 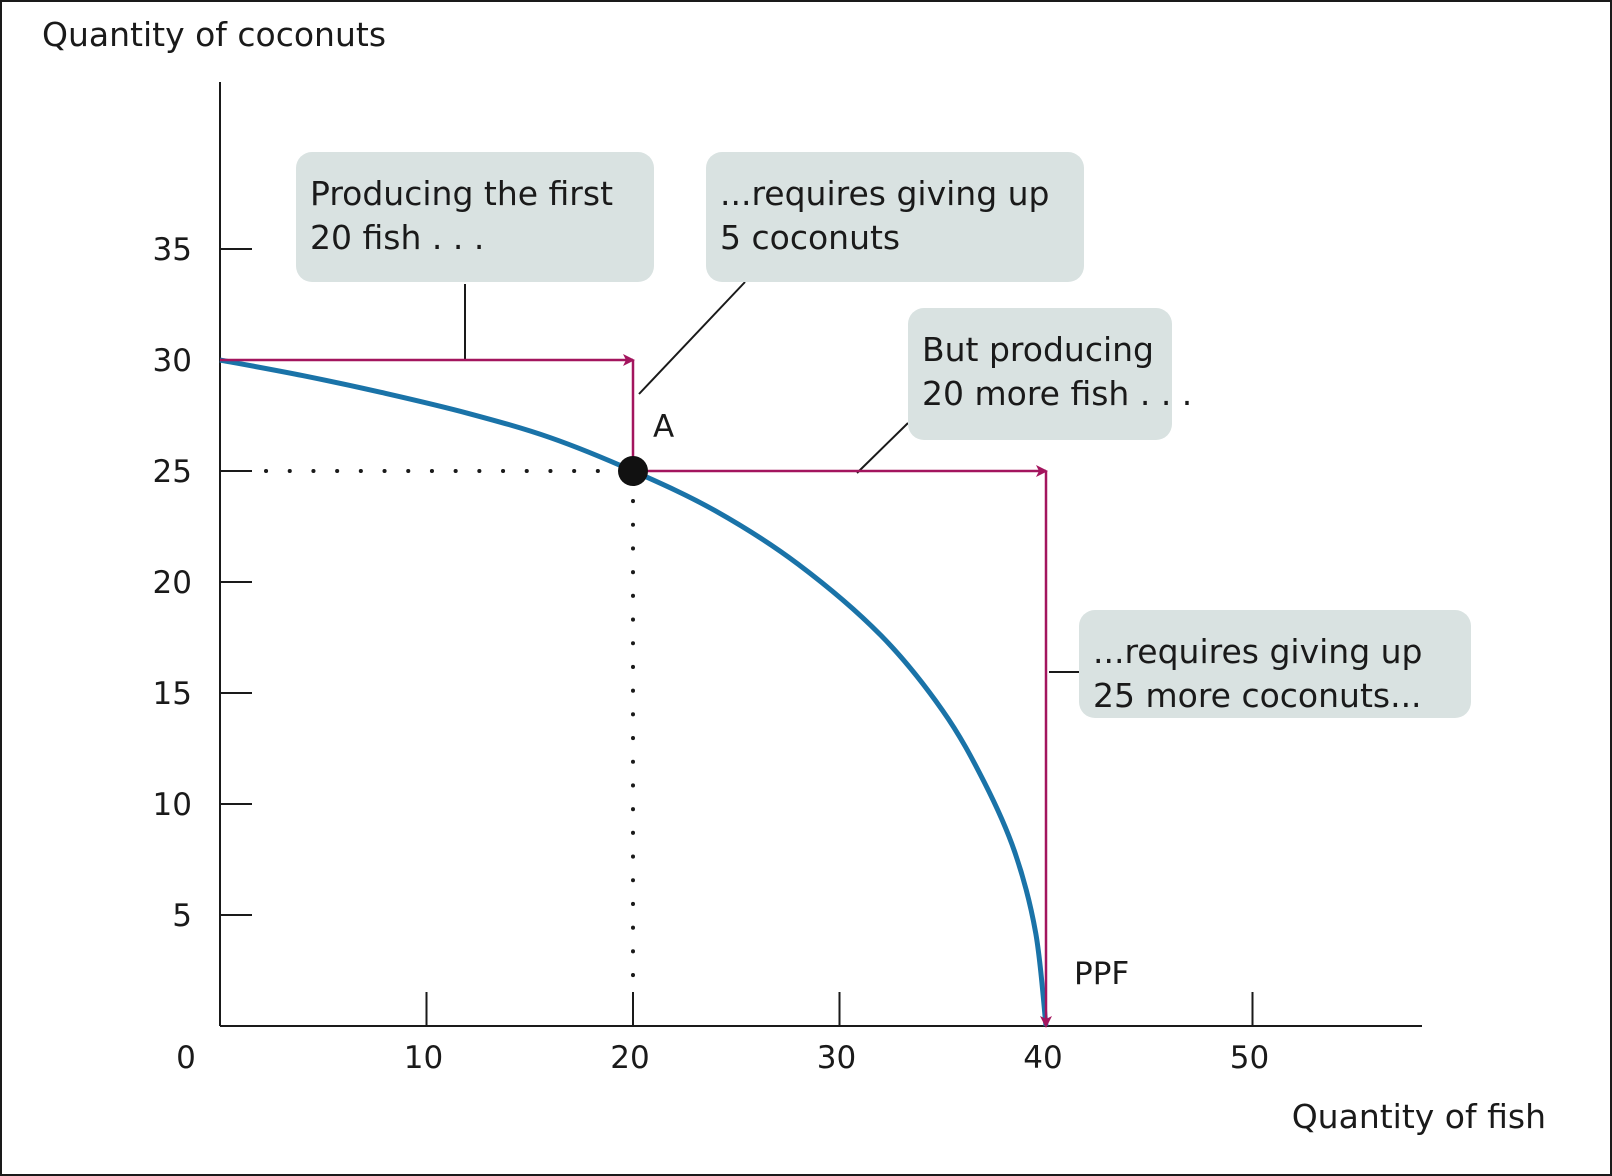 I want to click on callout-box-more-20-fish, so click(x=1040, y=374).